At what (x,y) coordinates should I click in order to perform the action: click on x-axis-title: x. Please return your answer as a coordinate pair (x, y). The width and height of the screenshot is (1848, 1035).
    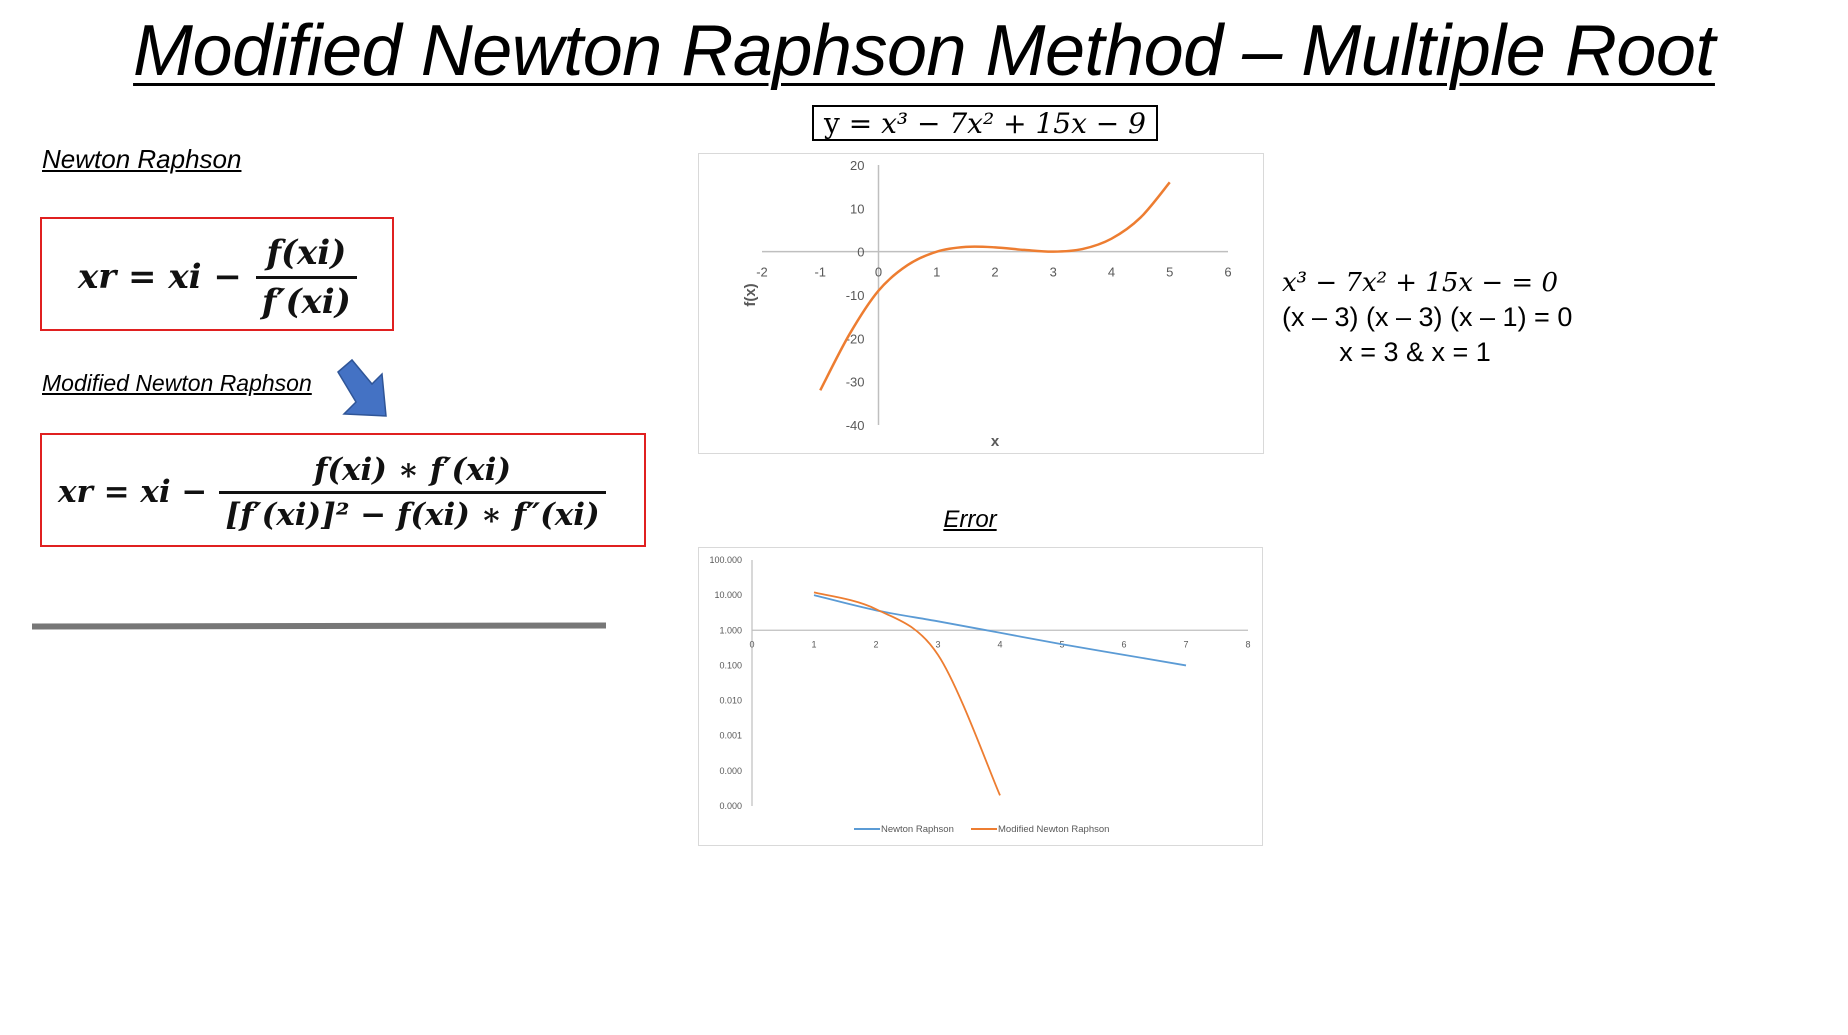
    Looking at the image, I should click on (995, 441).